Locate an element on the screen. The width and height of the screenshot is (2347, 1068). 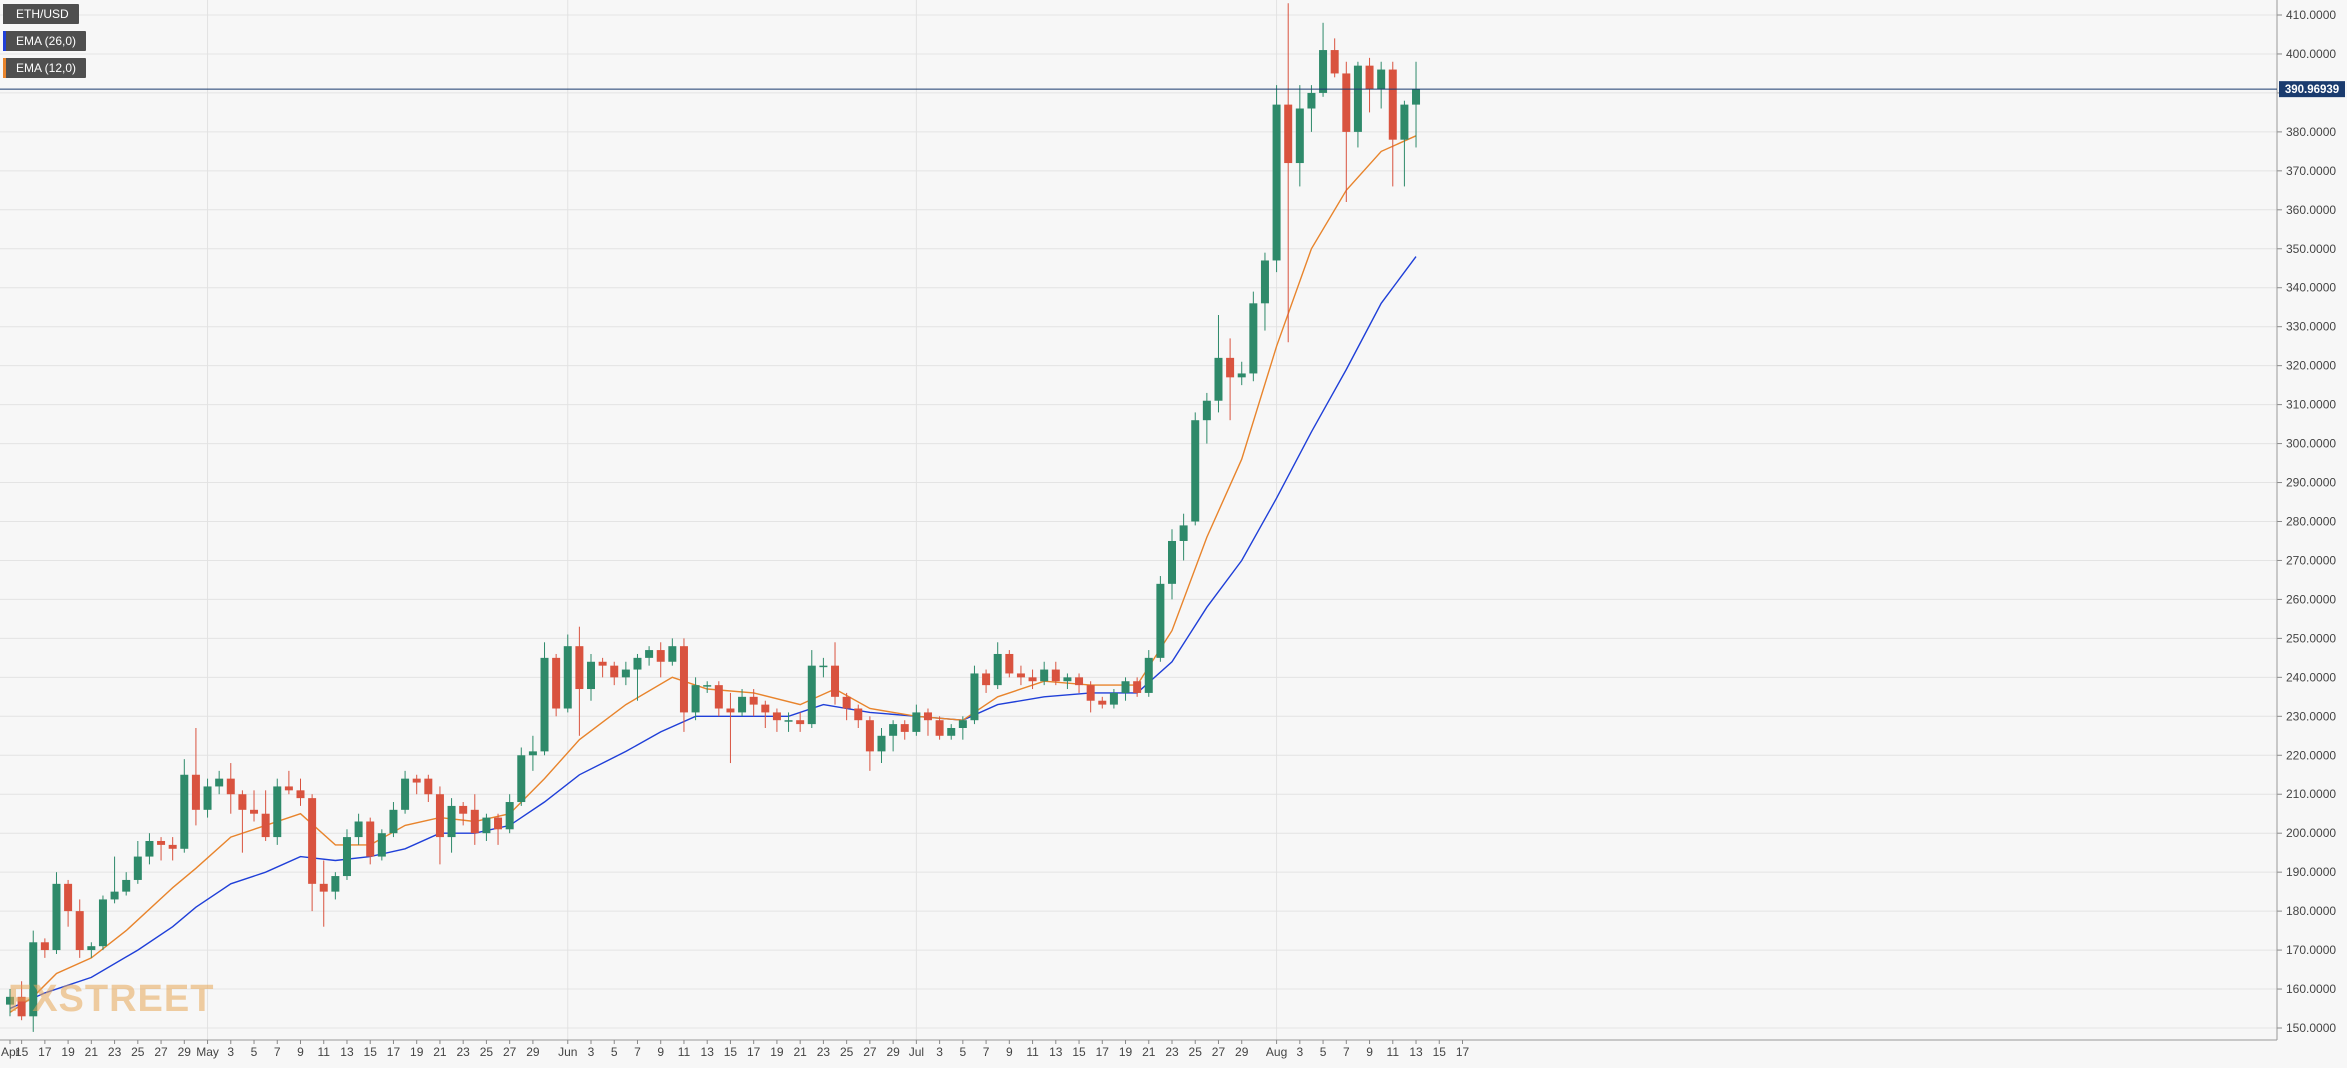
legend-item-ema26: EMA (26,0) is located at coordinates (45, 41).